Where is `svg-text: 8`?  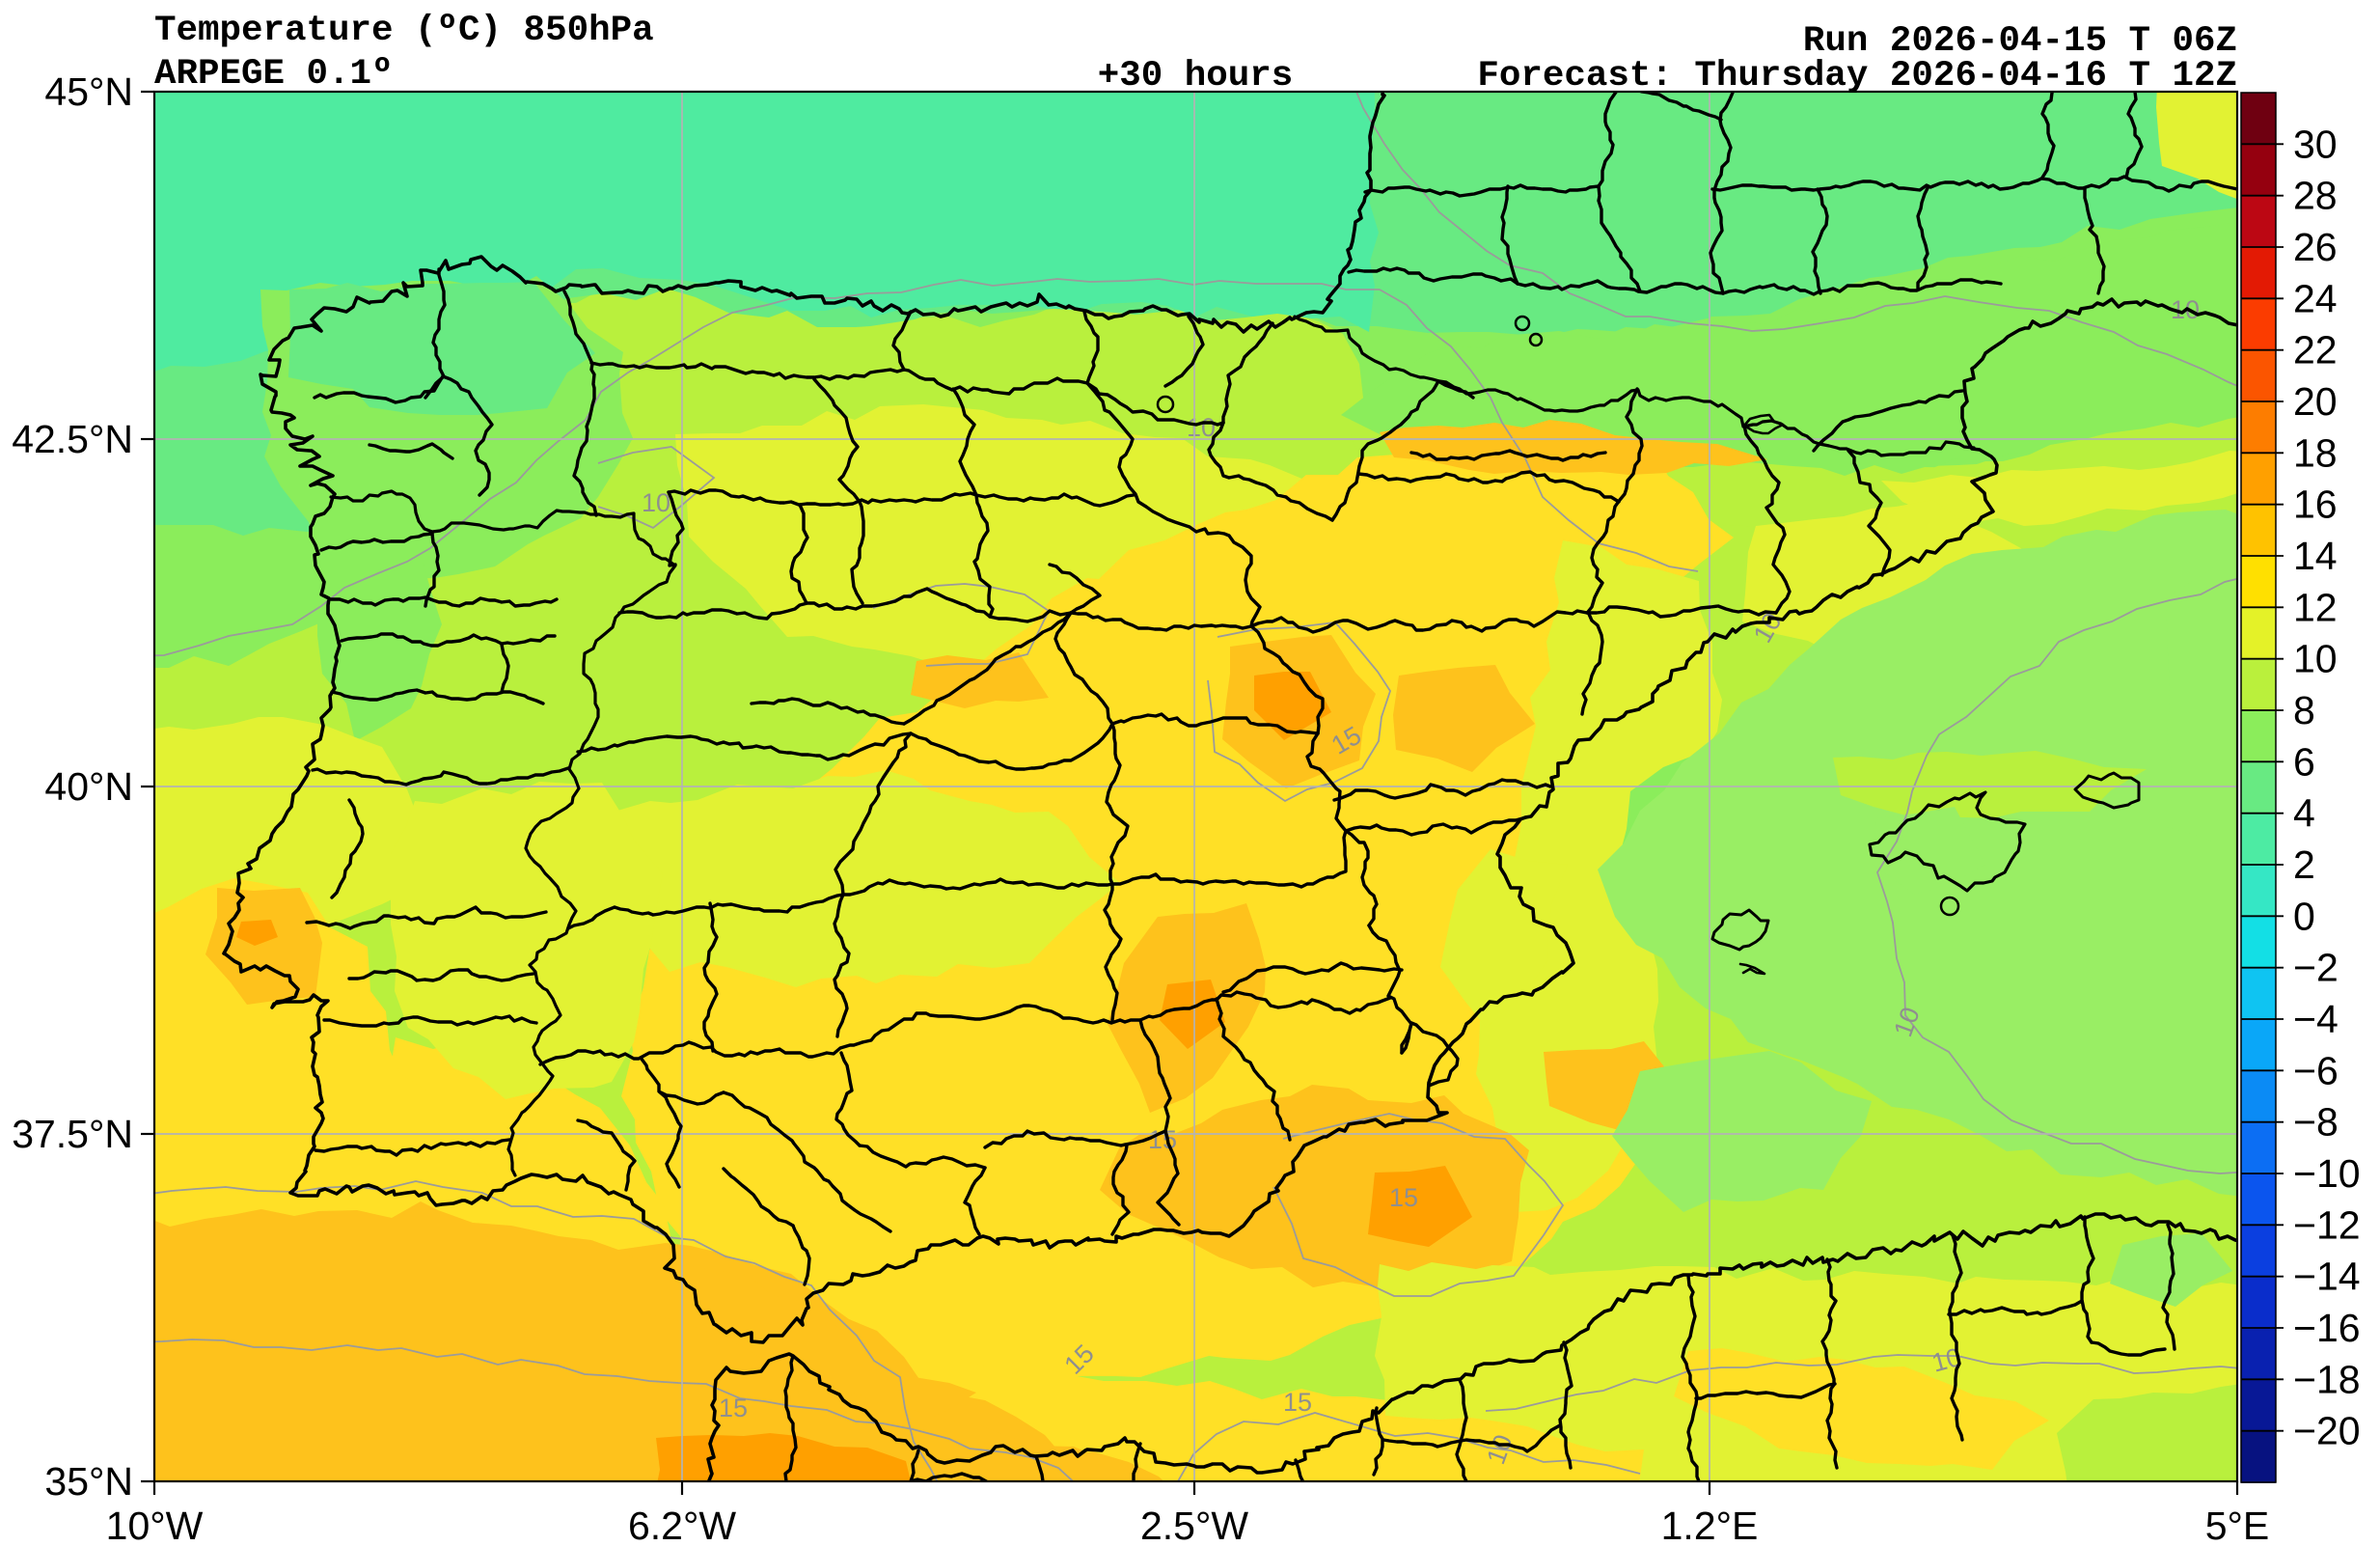
svg-text: 8 is located at coordinates (2304, 710).